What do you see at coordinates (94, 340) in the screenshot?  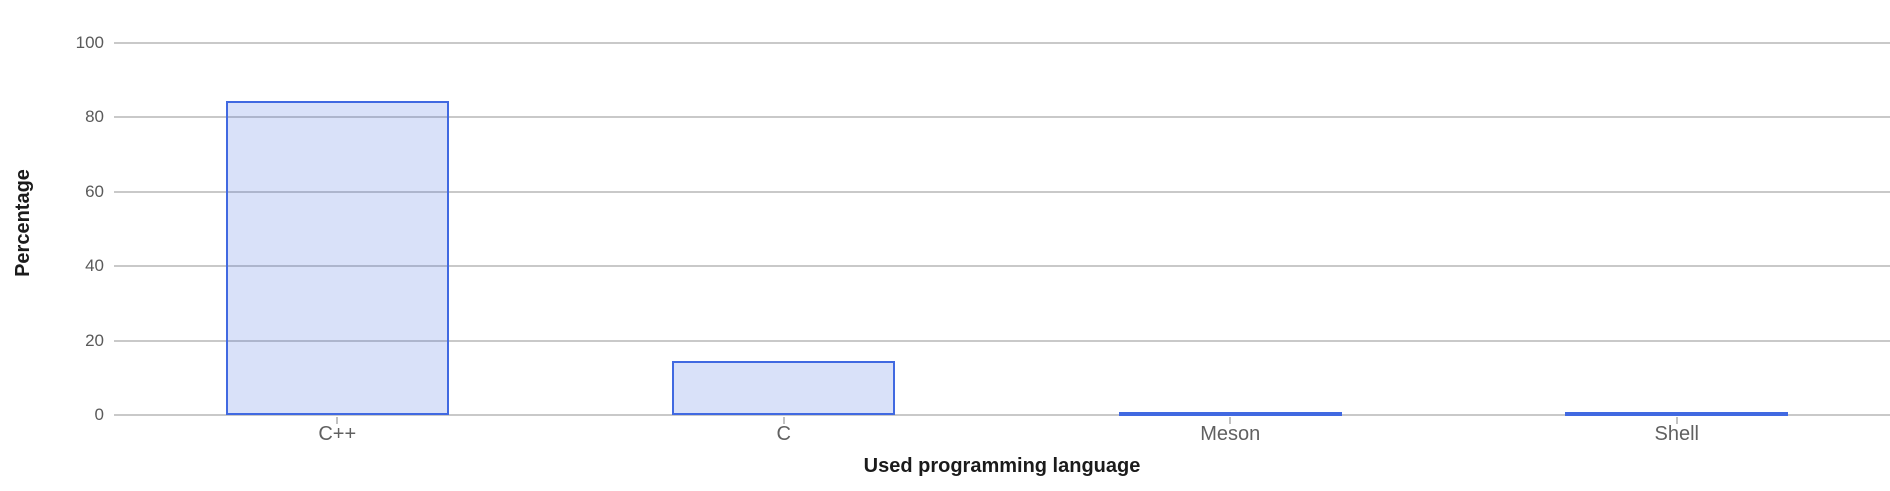 I see `y-tick-label-20: 20` at bounding box center [94, 340].